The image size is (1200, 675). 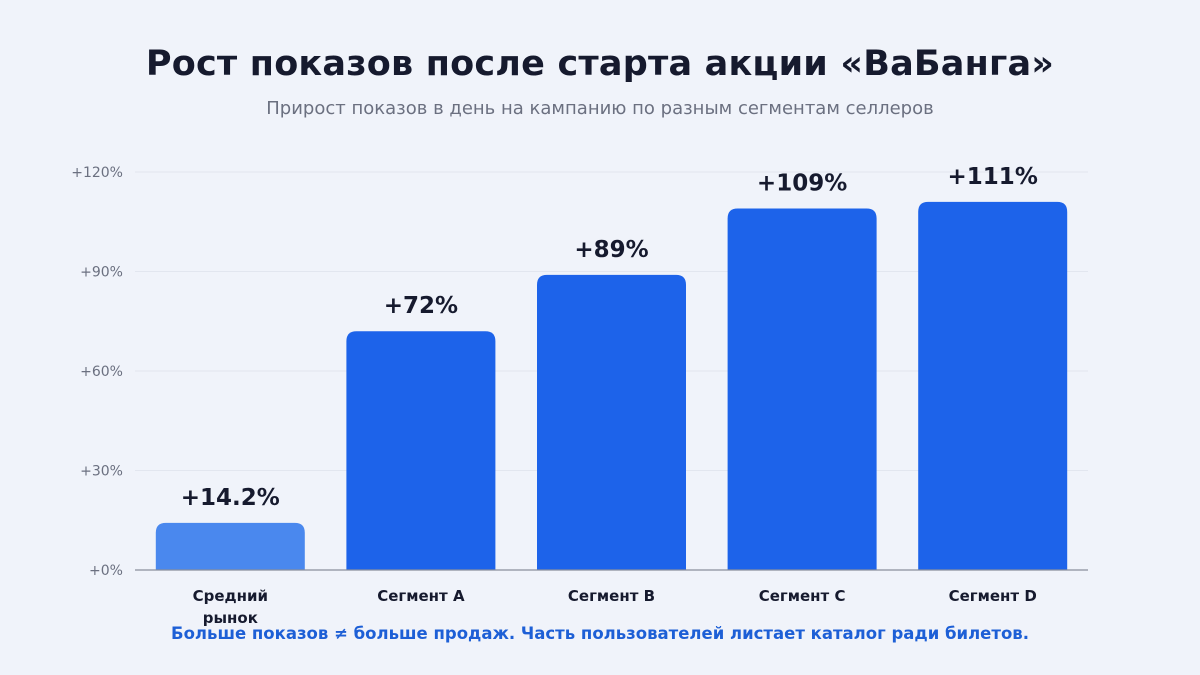 I want to click on data-label: +89%, so click(x=611, y=250).